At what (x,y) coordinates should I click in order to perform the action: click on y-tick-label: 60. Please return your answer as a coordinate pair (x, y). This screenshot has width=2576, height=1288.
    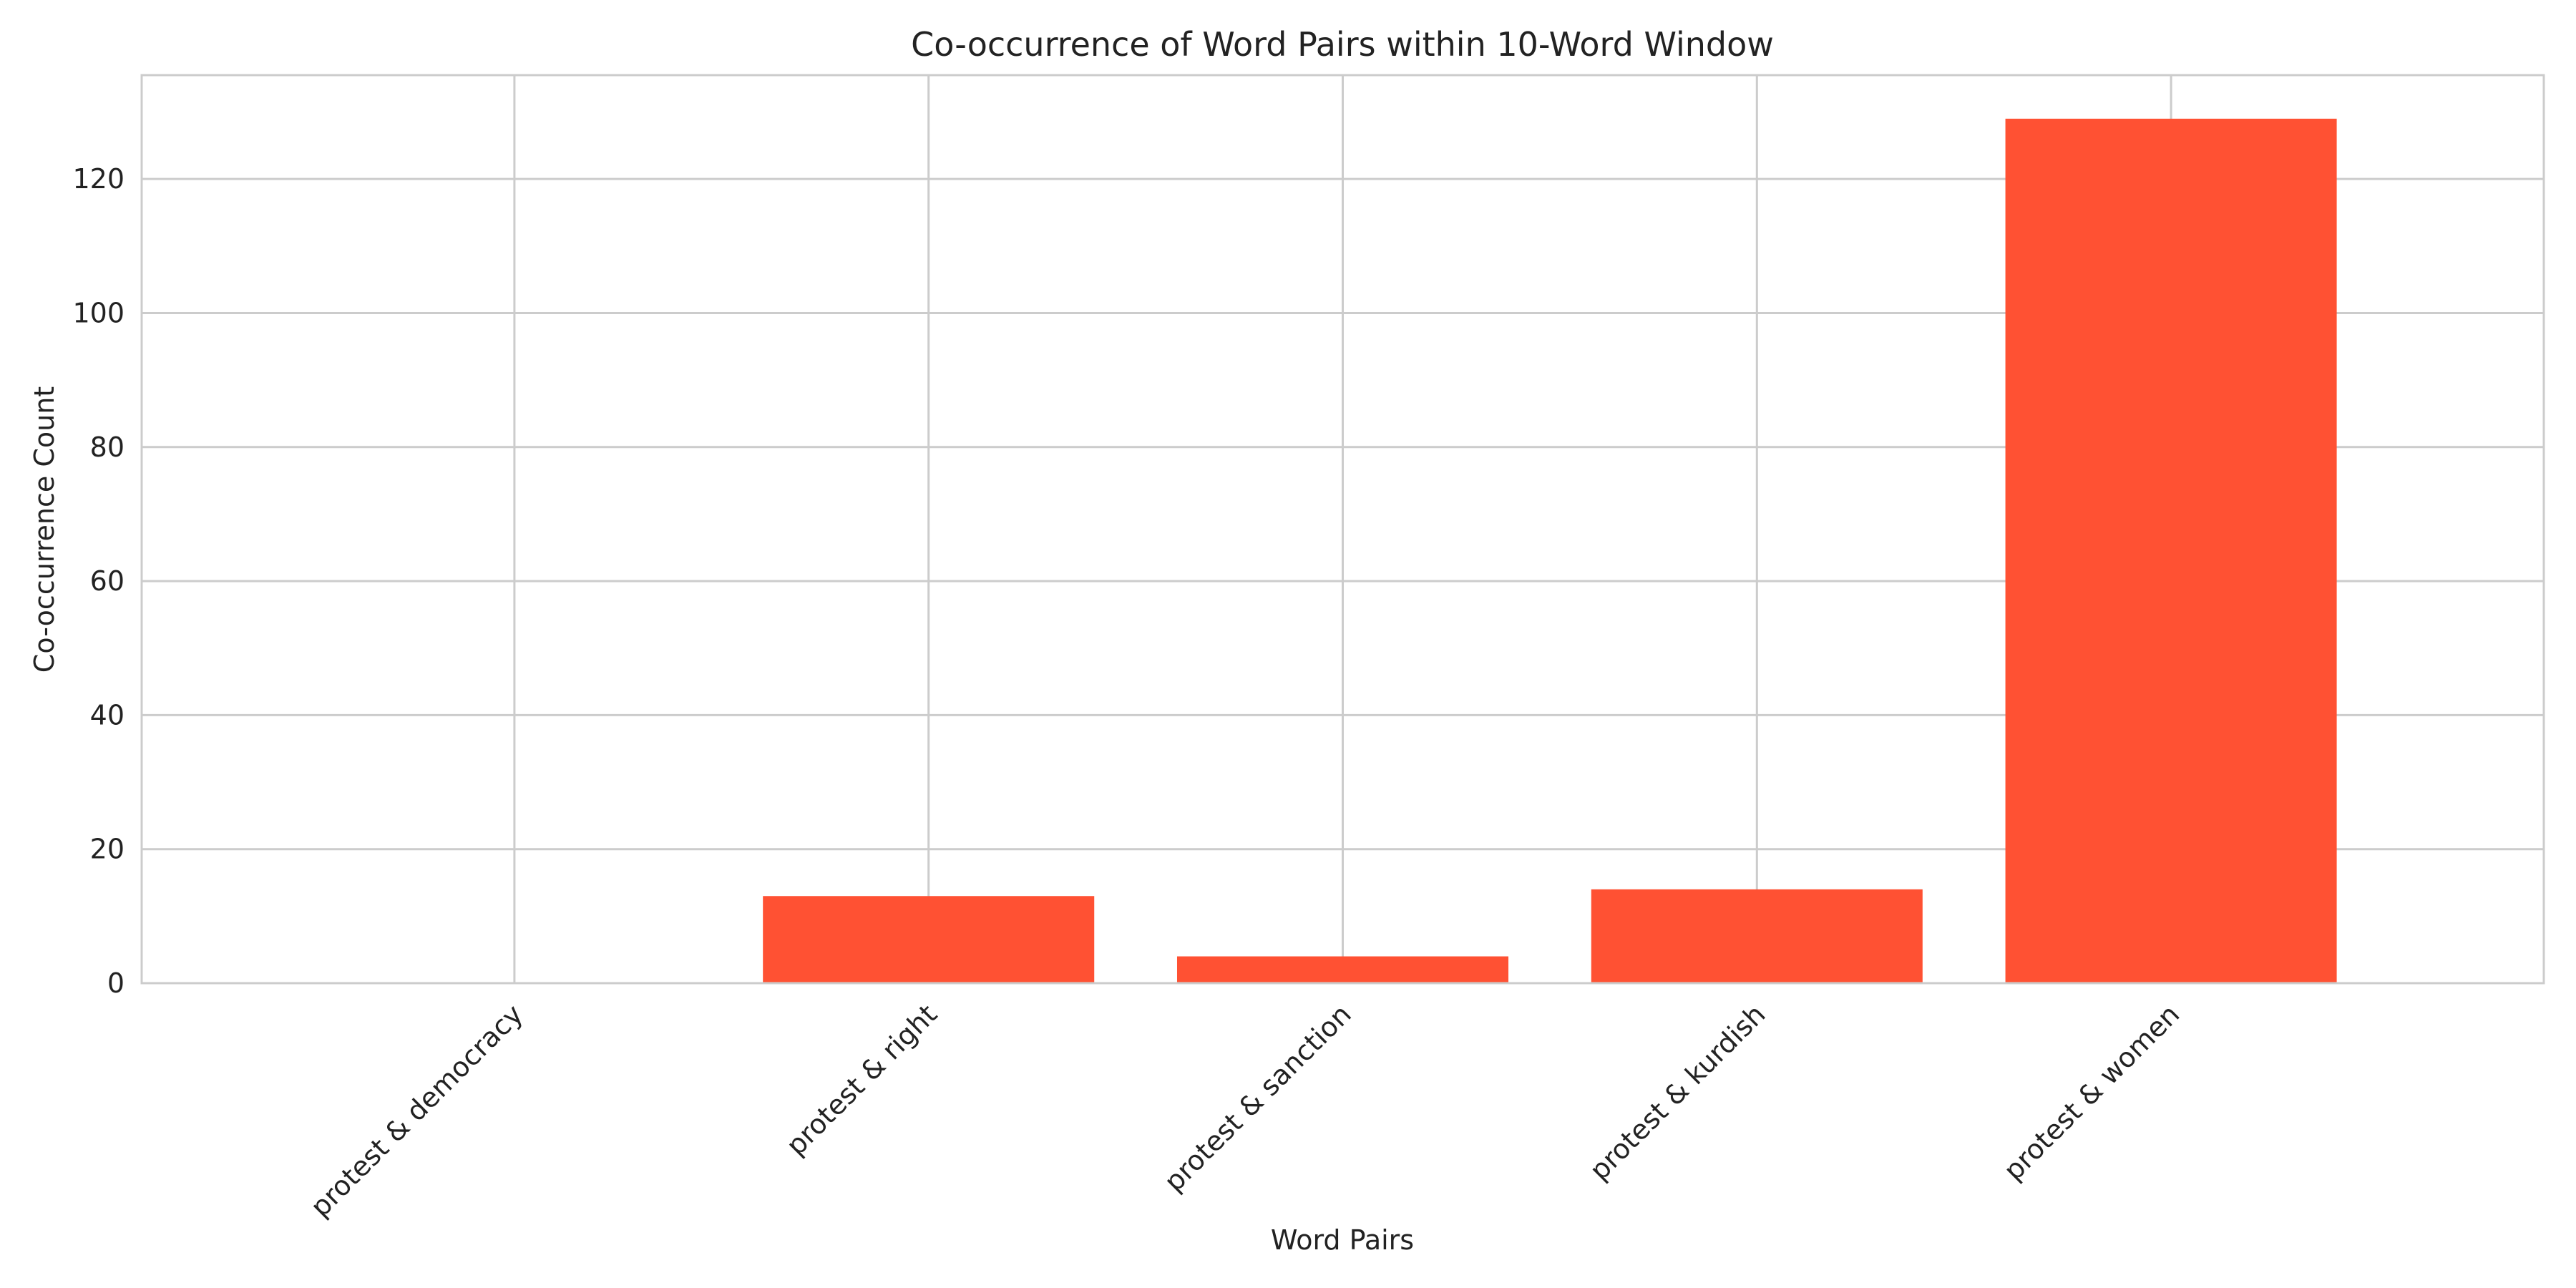
    Looking at the image, I should click on (107, 581).